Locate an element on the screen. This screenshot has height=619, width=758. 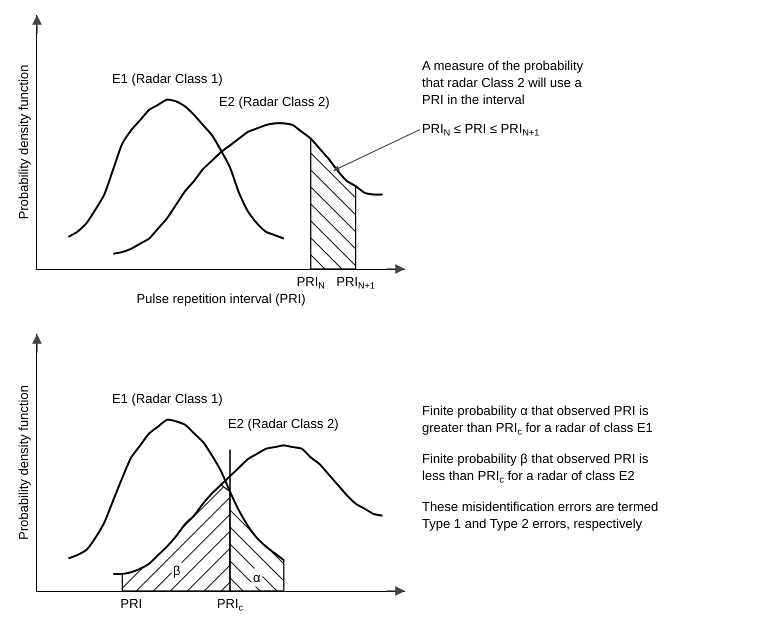
x-tick-label: PRI$_{N+1}$ is located at coordinates (355, 282).